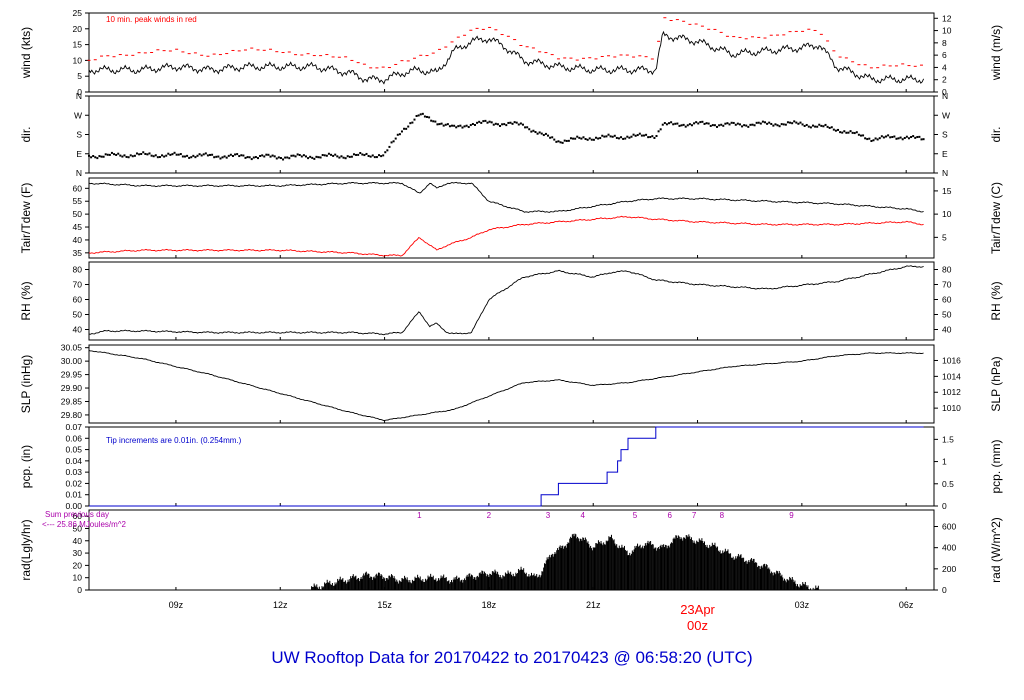 The image size is (1024, 700). What do you see at coordinates (78, 270) in the screenshot?
I see `y-tick-label-rh: 80` at bounding box center [78, 270].